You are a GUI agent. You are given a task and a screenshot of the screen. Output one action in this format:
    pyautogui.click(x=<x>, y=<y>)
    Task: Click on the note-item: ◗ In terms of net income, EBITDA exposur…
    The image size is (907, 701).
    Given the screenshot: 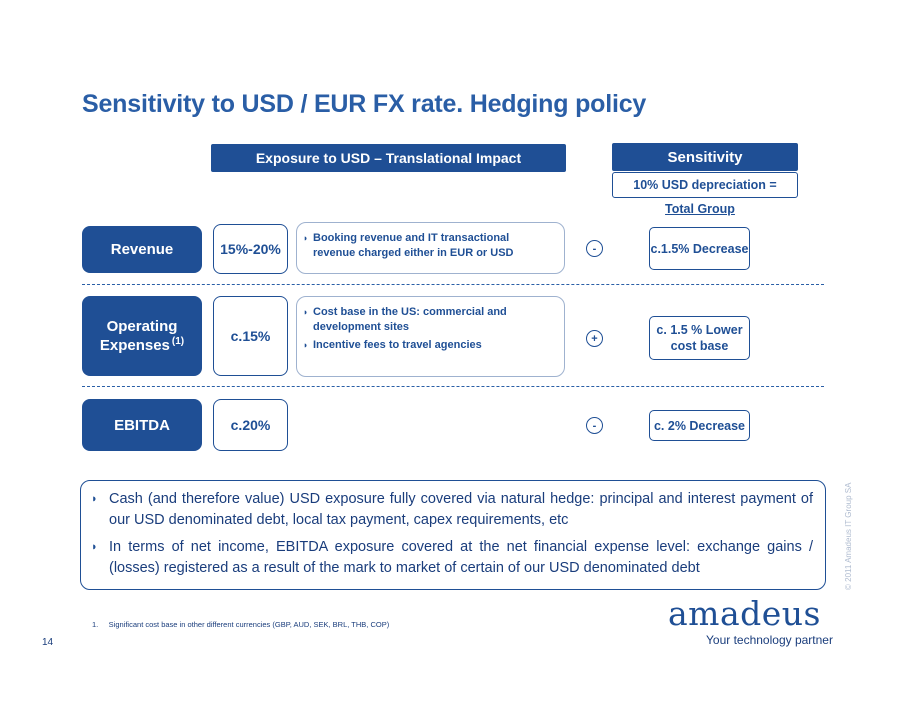 What is the action you would take?
    pyautogui.click(x=452, y=557)
    